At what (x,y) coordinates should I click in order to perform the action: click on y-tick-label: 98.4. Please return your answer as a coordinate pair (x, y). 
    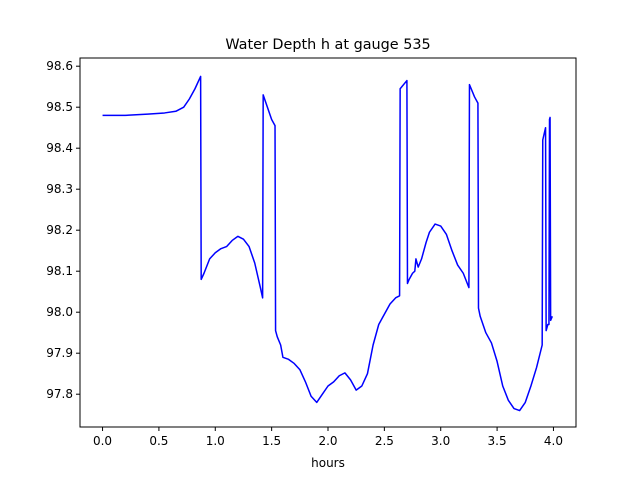
    Looking at the image, I should click on (59, 148).